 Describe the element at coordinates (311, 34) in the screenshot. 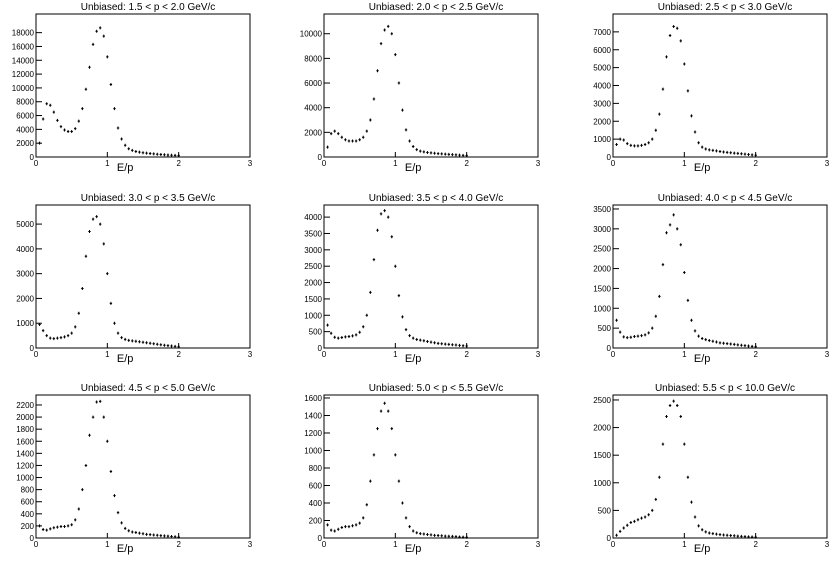

I see `y-tick-label: 10000` at that location.